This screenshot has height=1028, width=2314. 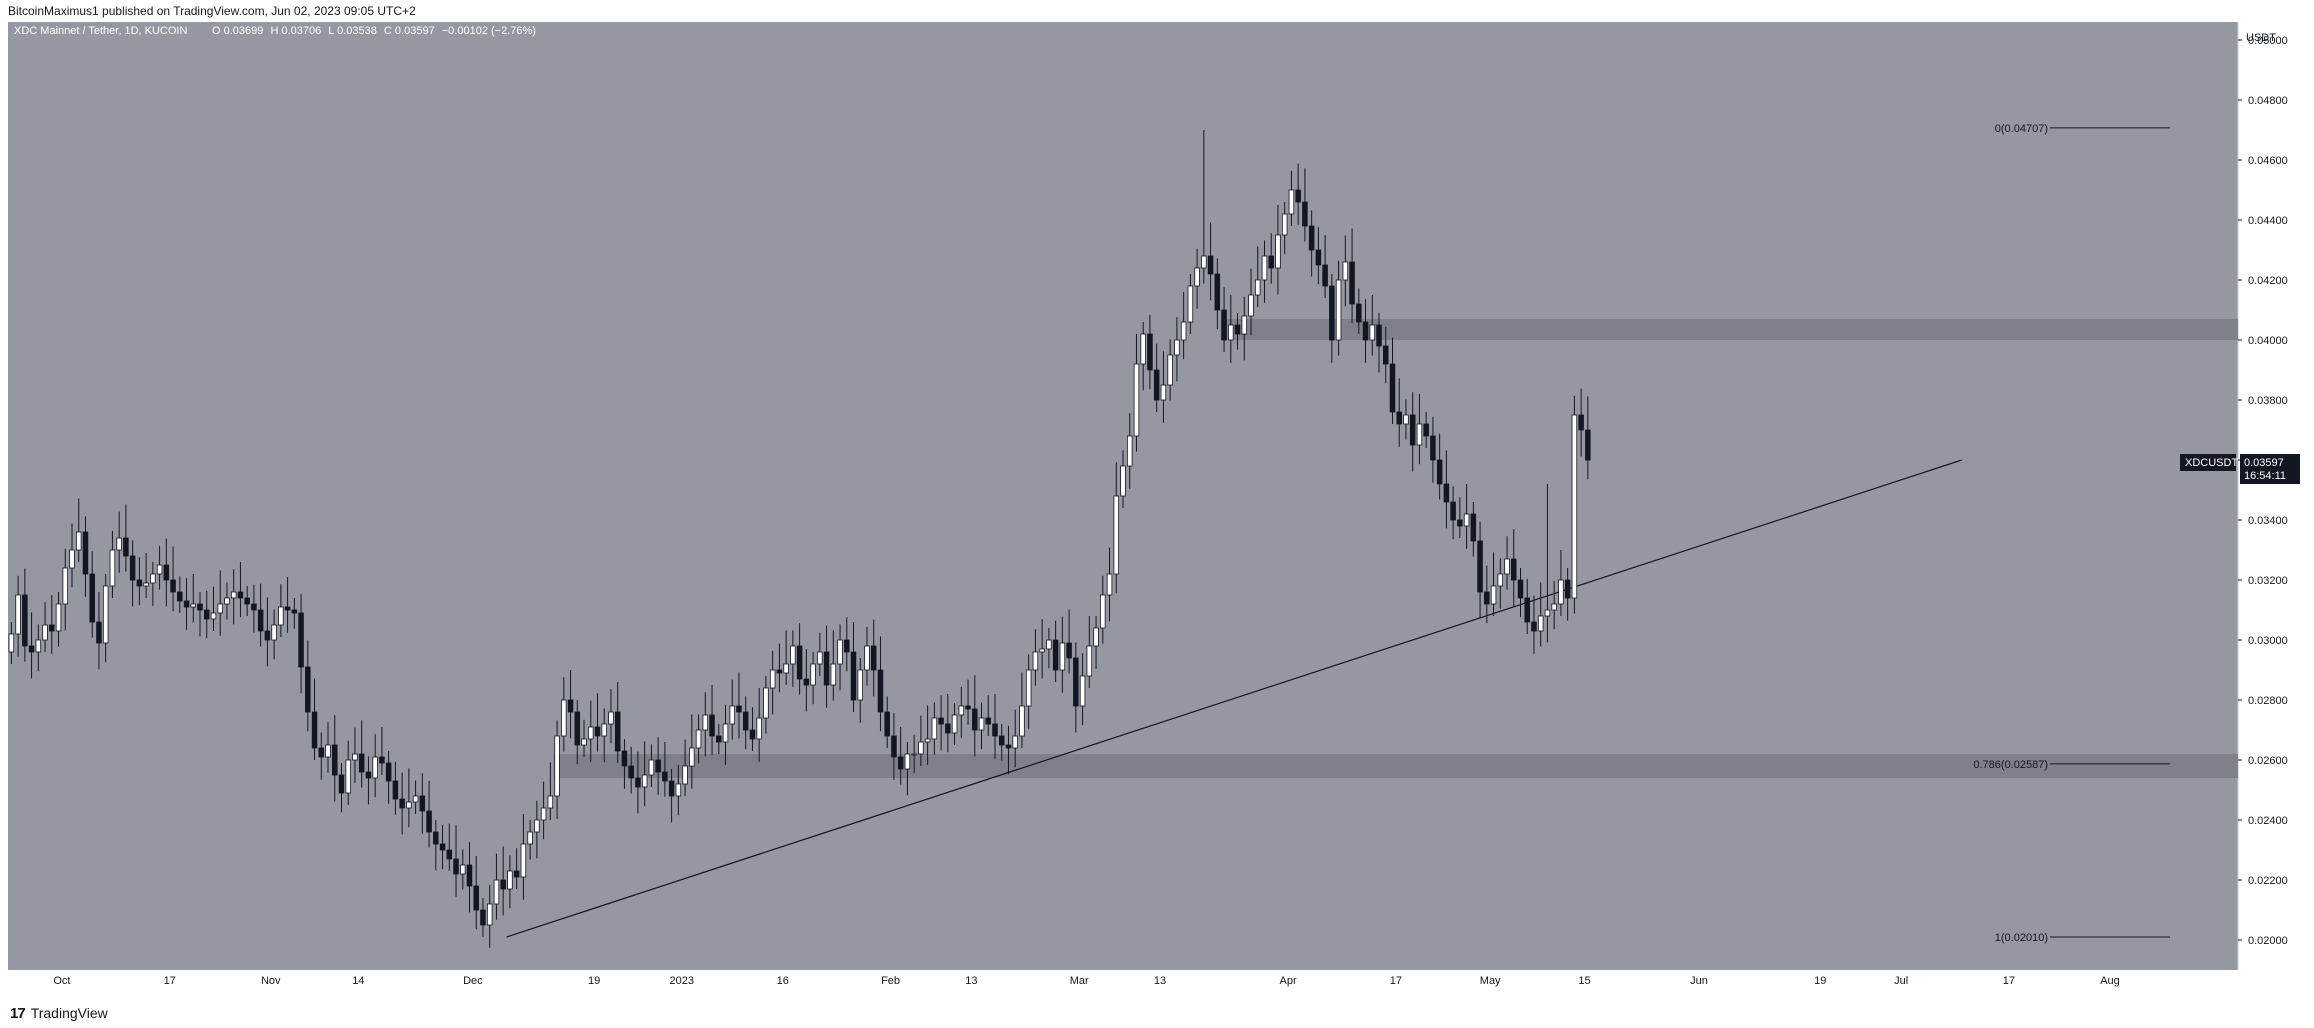 I want to click on legend-open-value: 0.03699, so click(x=244, y=31).